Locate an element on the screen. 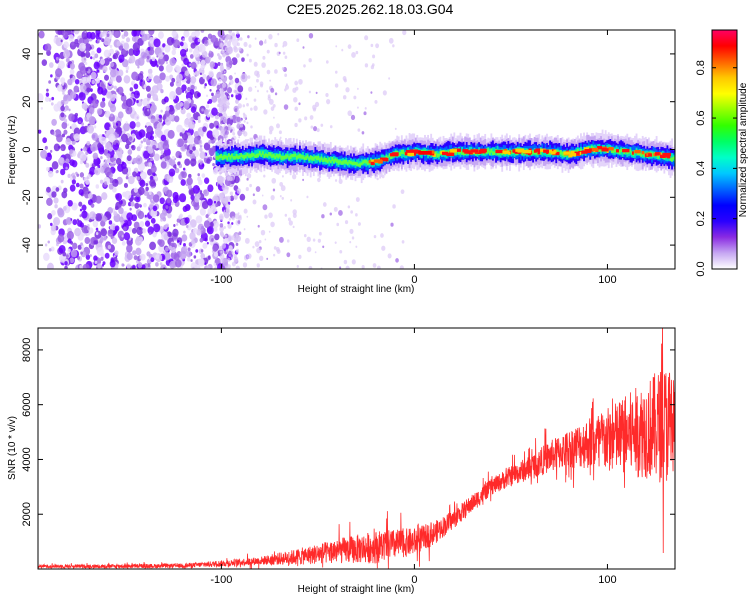 This screenshot has width=750, height=600. heatmap-xtick-label: 100 is located at coordinates (607, 280).